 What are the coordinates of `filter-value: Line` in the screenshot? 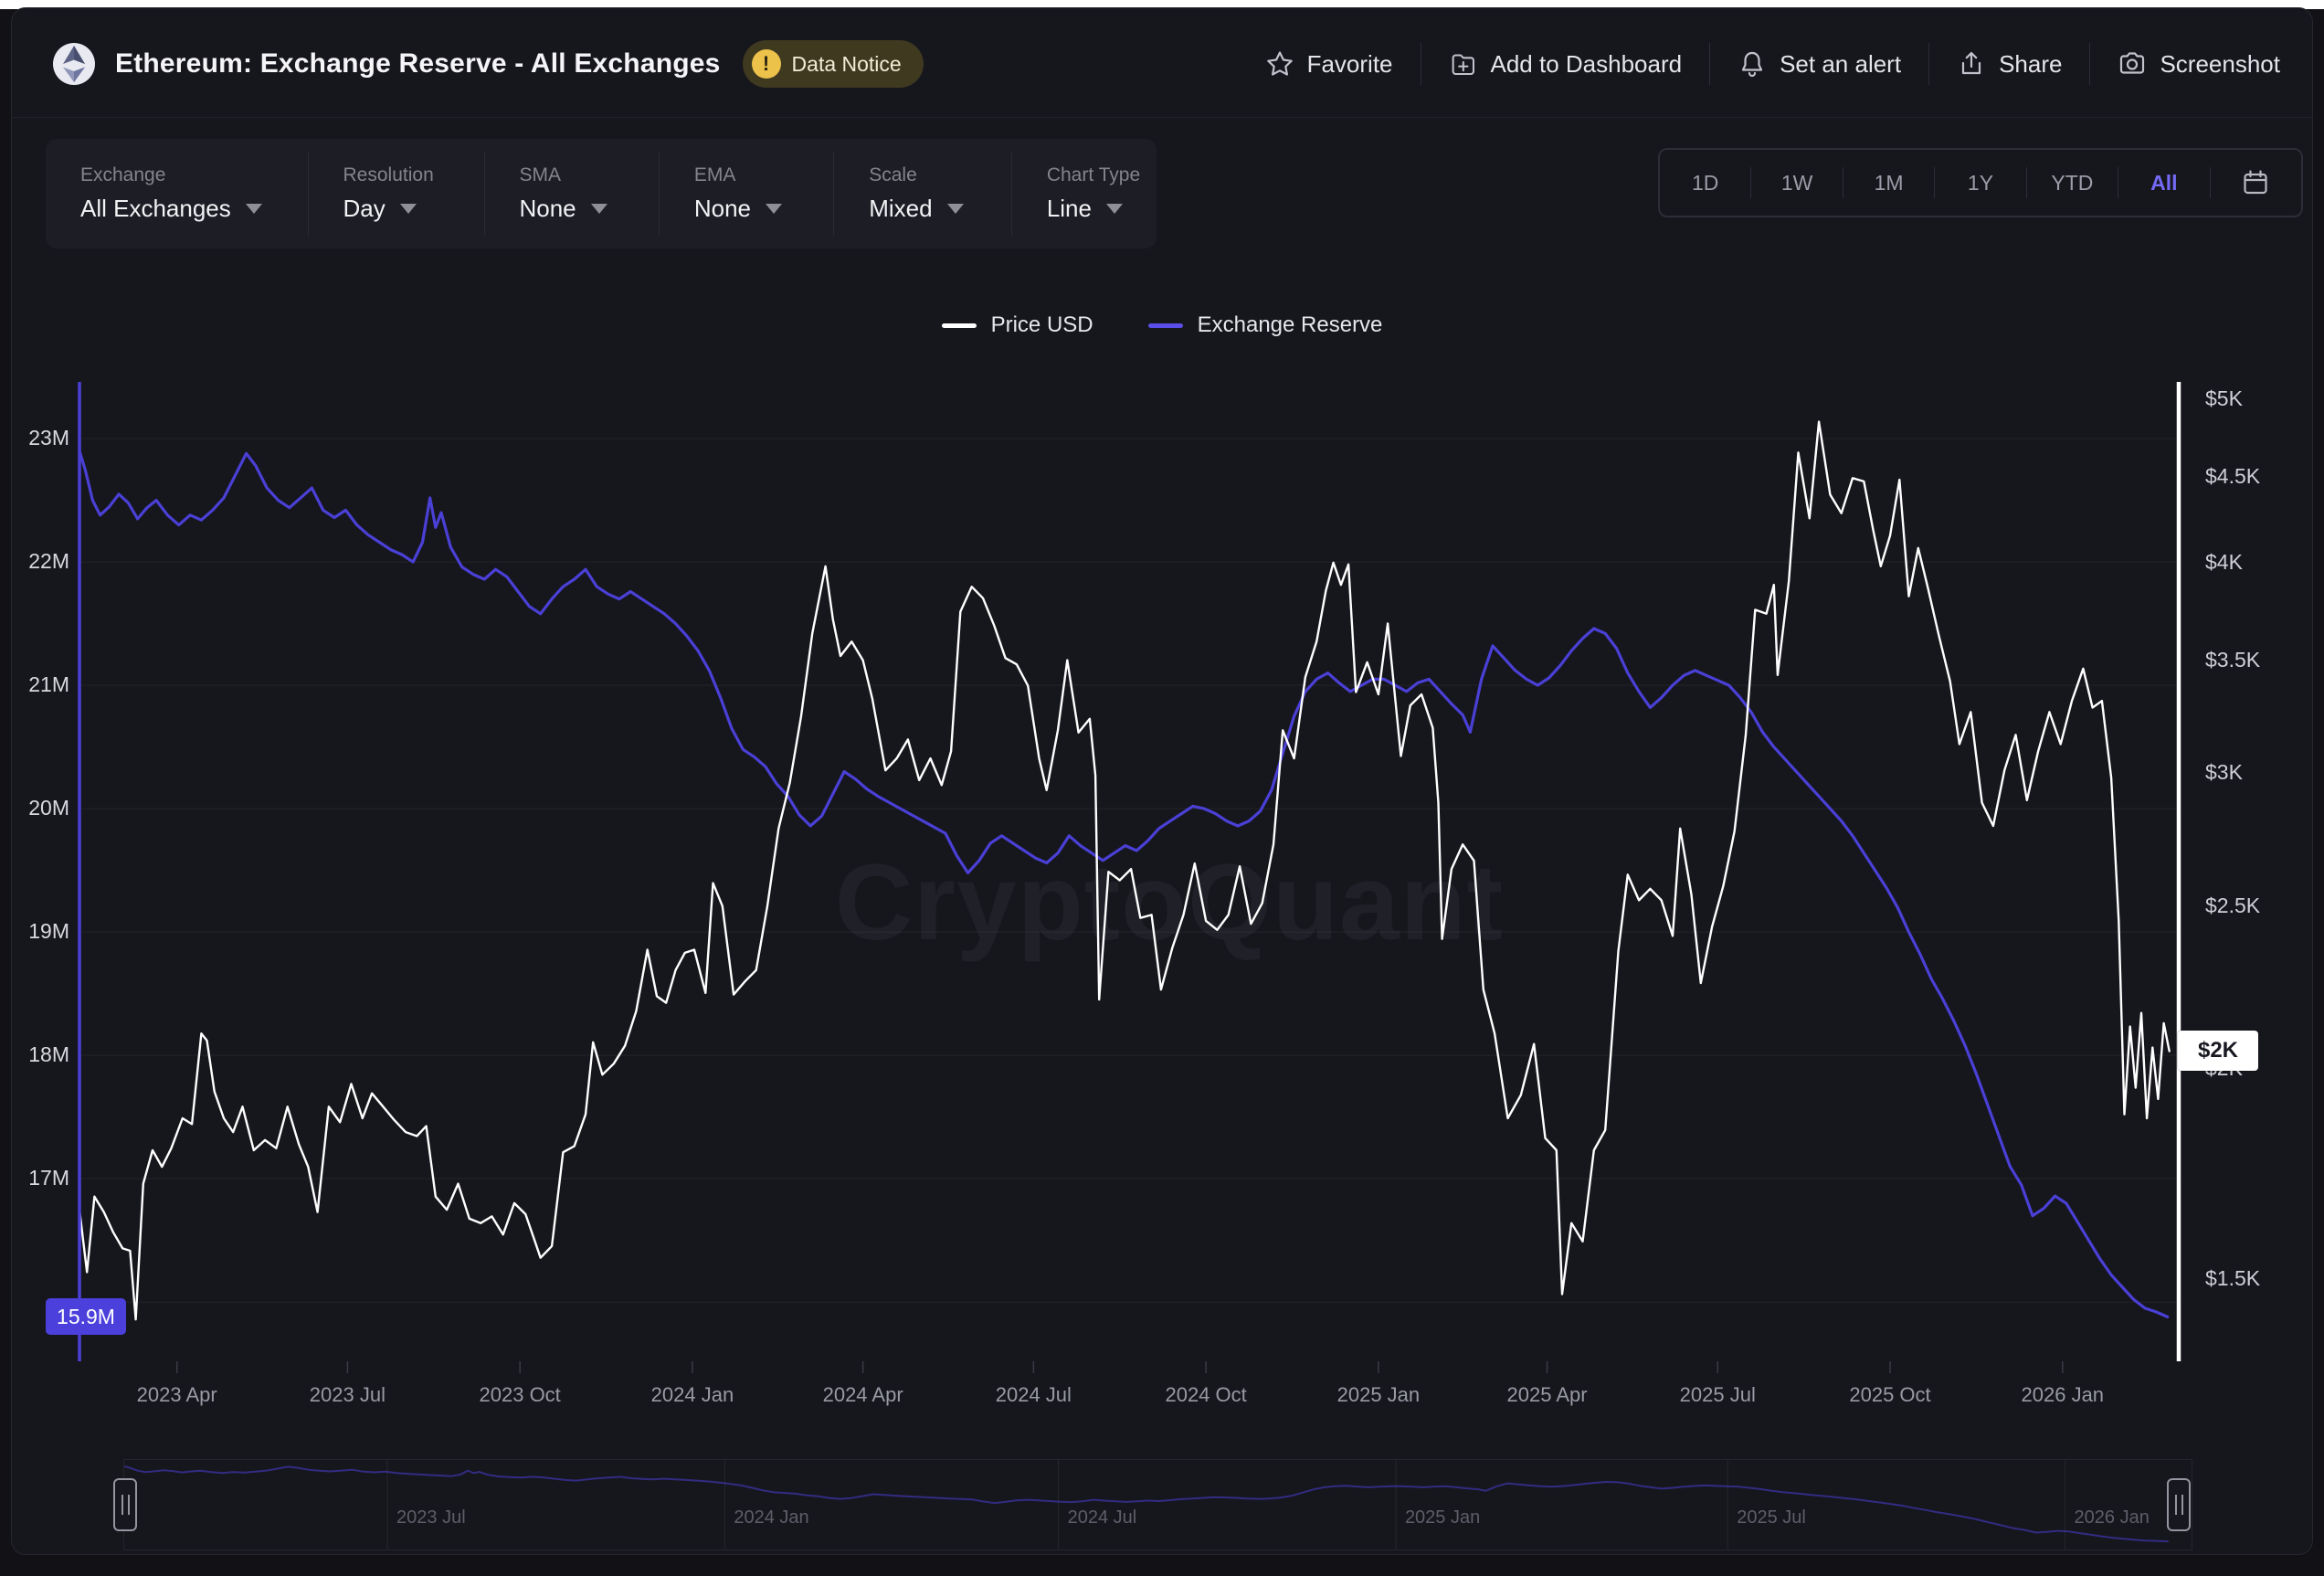 It's located at (1069, 208).